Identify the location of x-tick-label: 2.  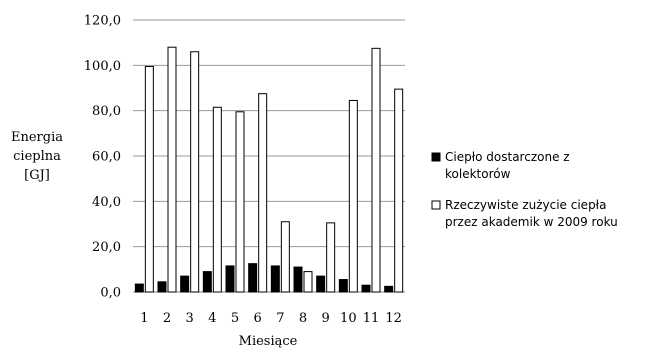
(167, 318).